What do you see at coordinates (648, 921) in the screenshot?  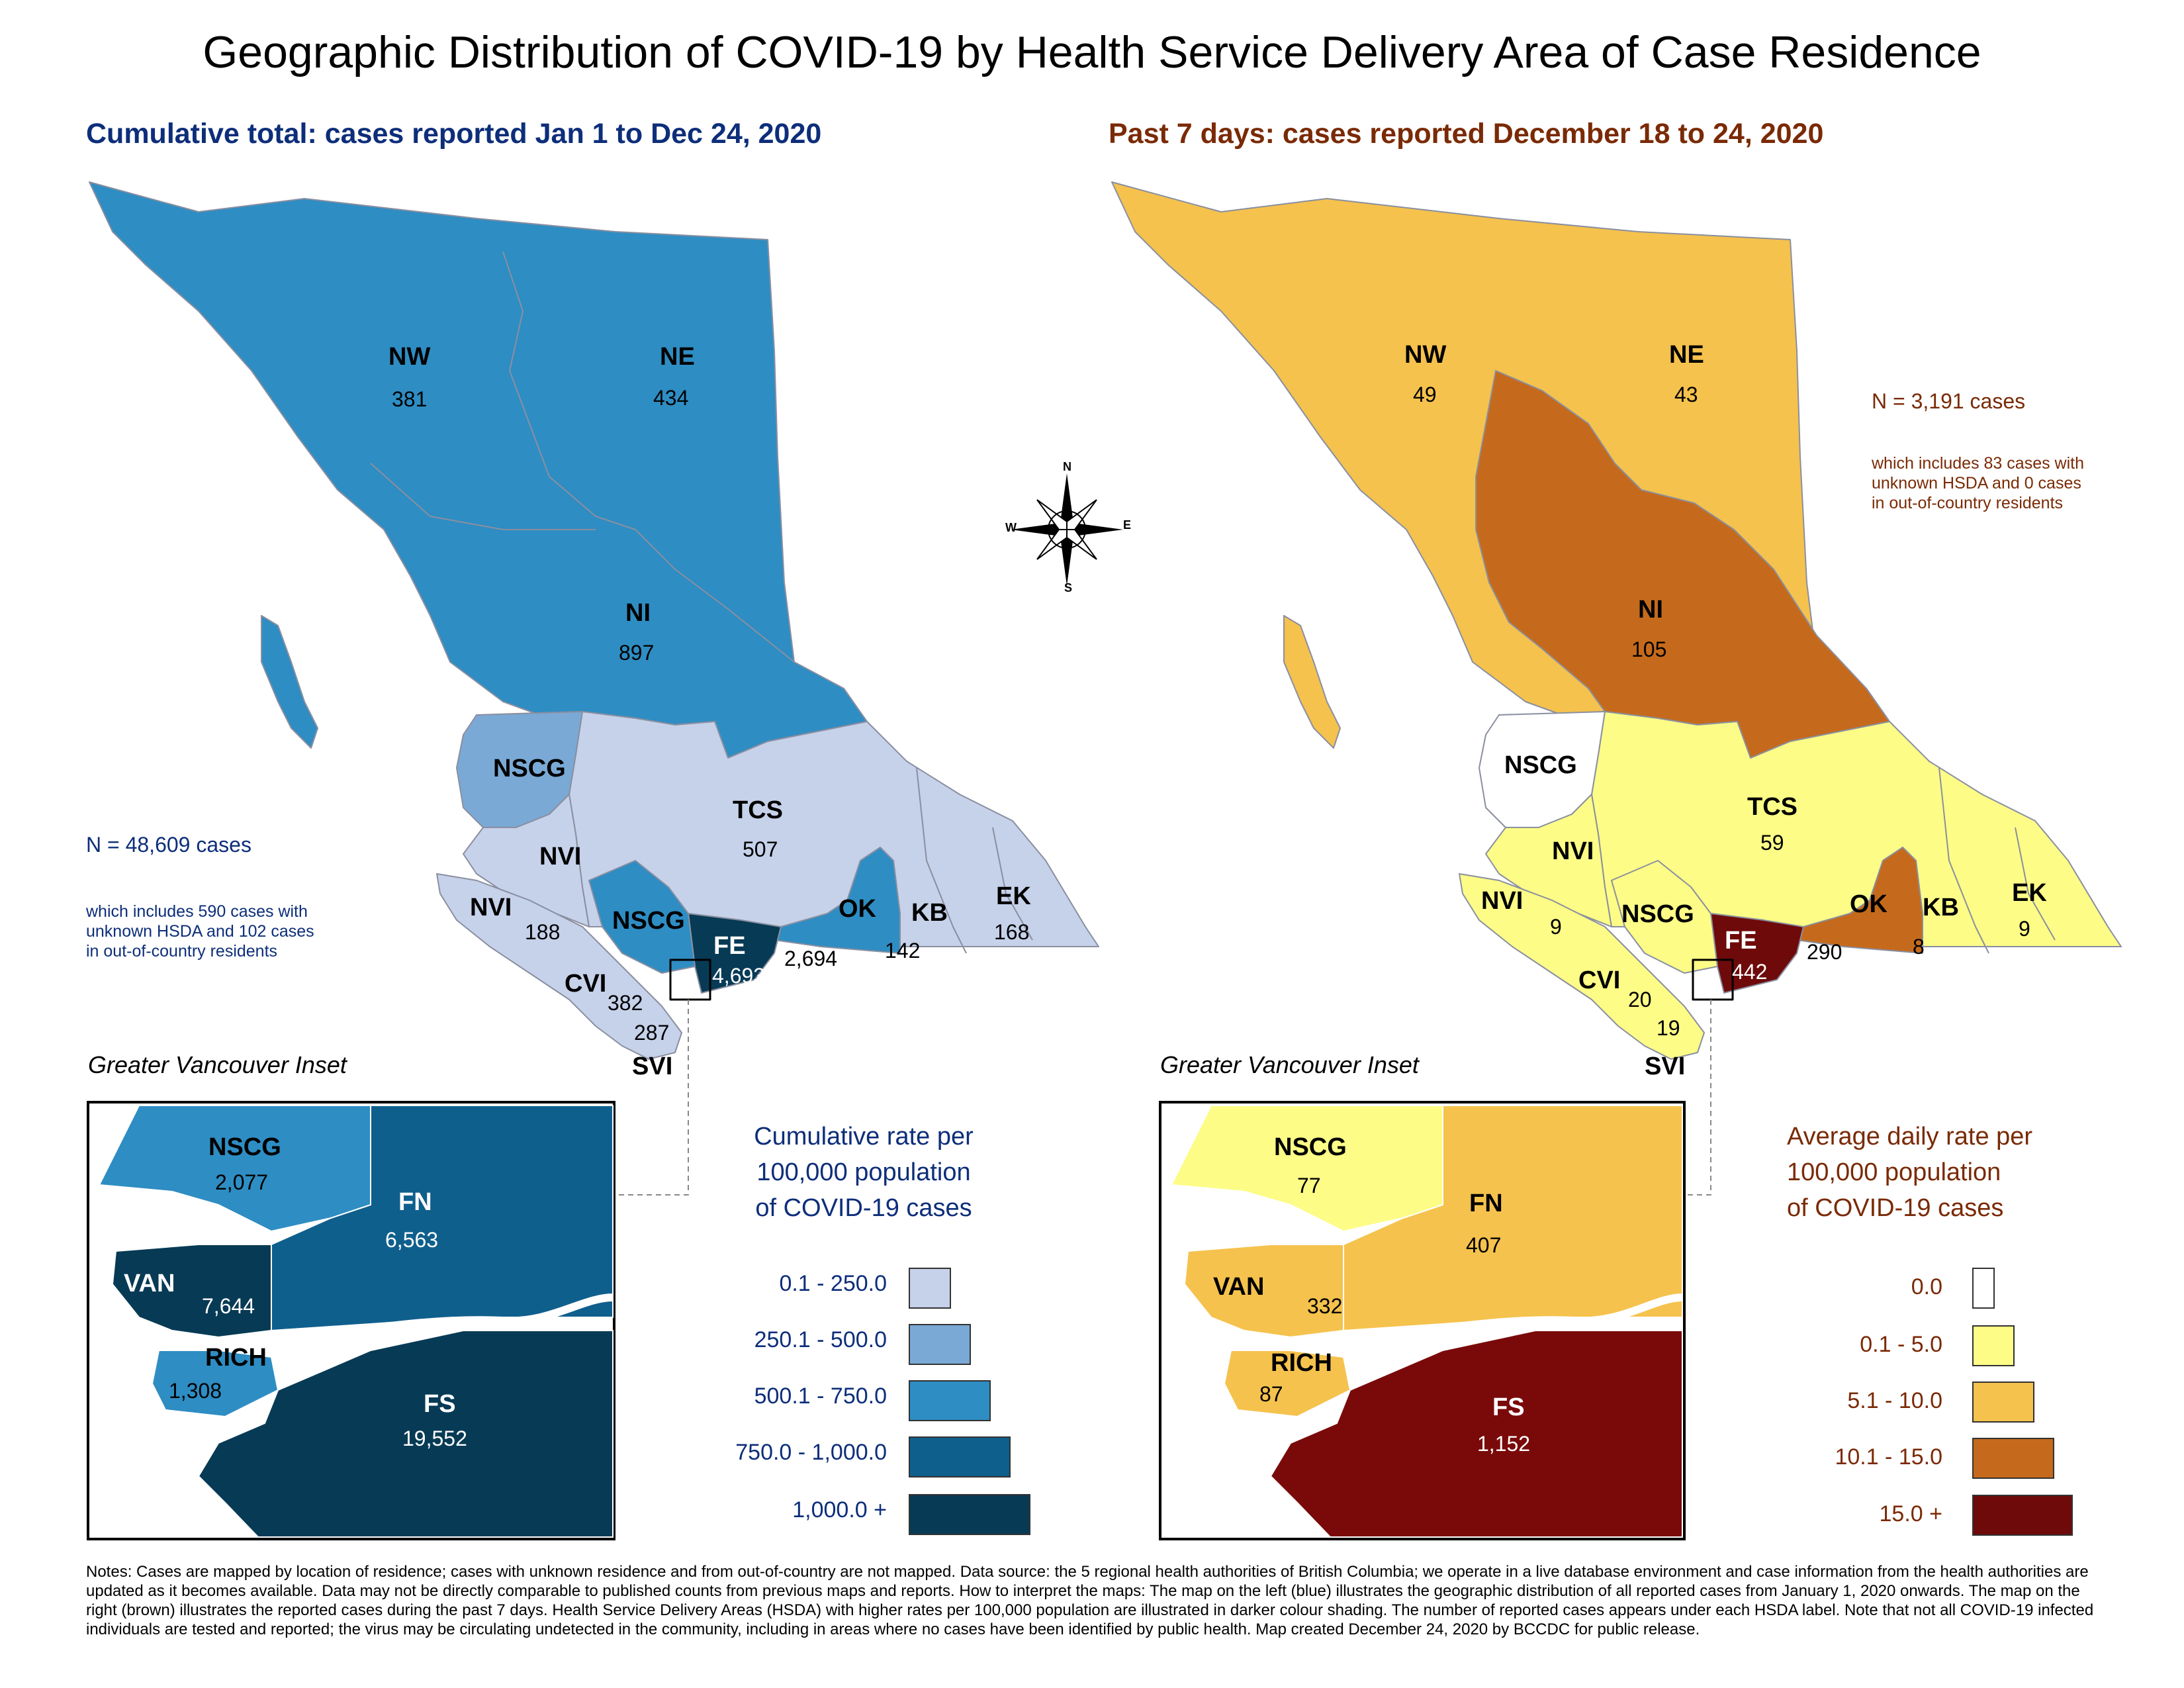 I see `left-label-nscg-south: NSCG` at bounding box center [648, 921].